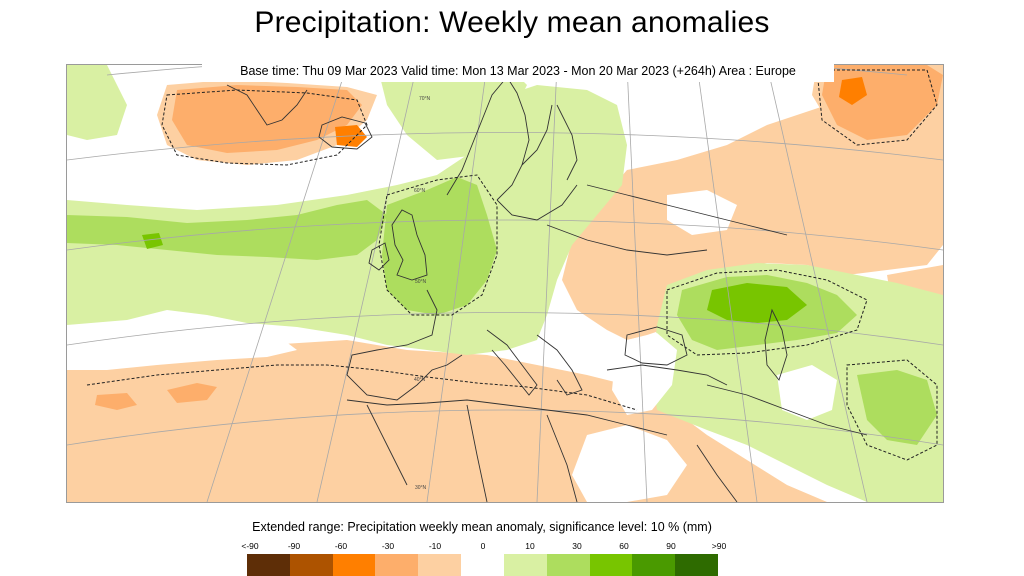 Image resolution: width=1024 pixels, height=576 pixels. I want to click on wet-region-scandinavia, so click(452, 112).